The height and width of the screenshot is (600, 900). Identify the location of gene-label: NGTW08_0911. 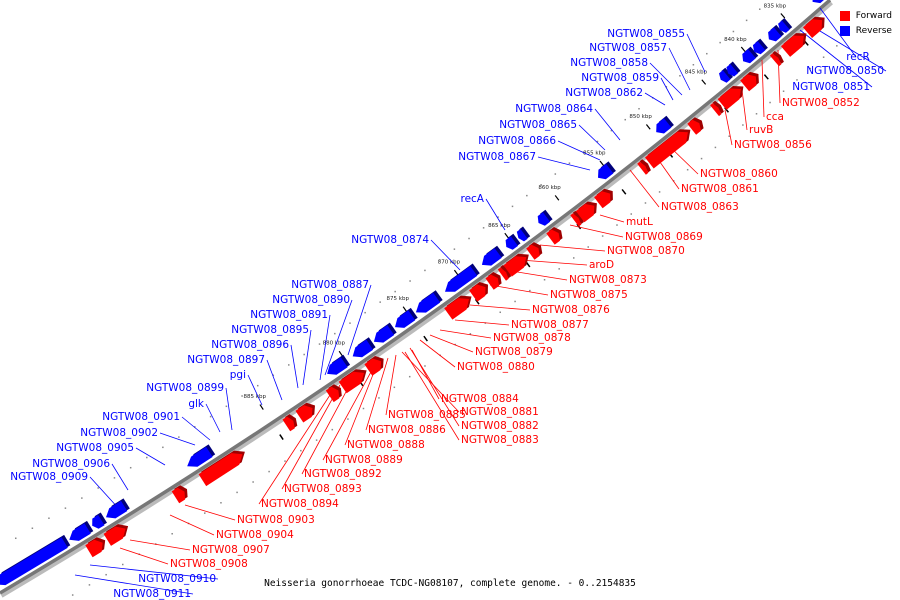
(152, 594).